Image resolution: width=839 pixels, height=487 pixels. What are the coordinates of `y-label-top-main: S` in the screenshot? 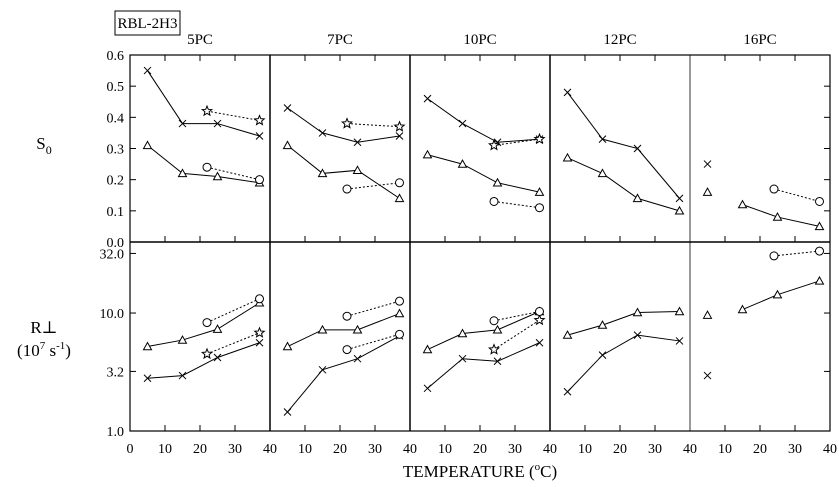 It's located at (40, 143).